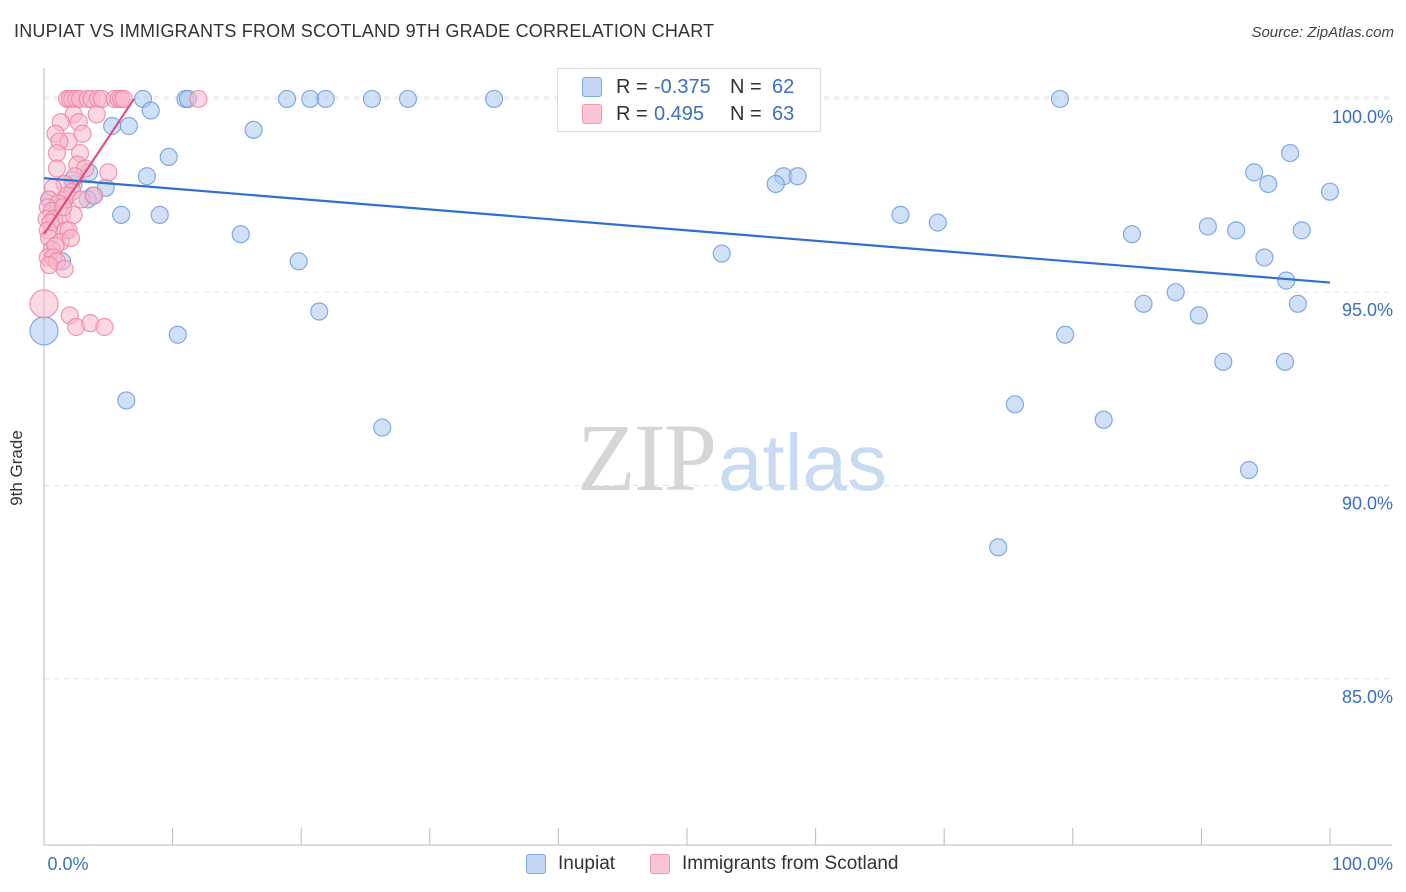 The width and height of the screenshot is (1406, 892). I want to click on legend-swatch-pink, so click(660, 864).